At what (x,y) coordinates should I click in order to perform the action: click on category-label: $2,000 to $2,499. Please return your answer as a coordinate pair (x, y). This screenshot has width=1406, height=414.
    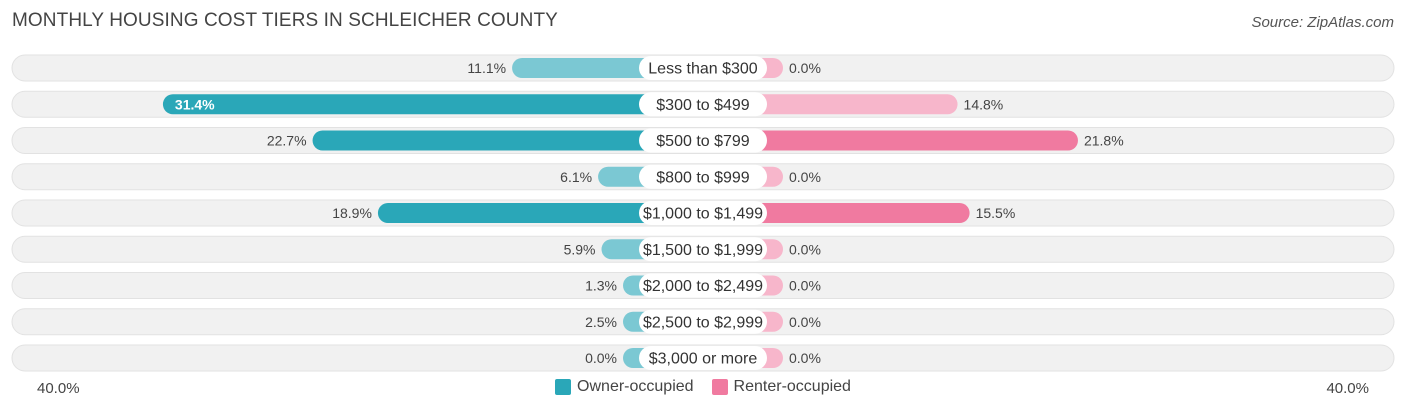
    Looking at the image, I should click on (703, 286).